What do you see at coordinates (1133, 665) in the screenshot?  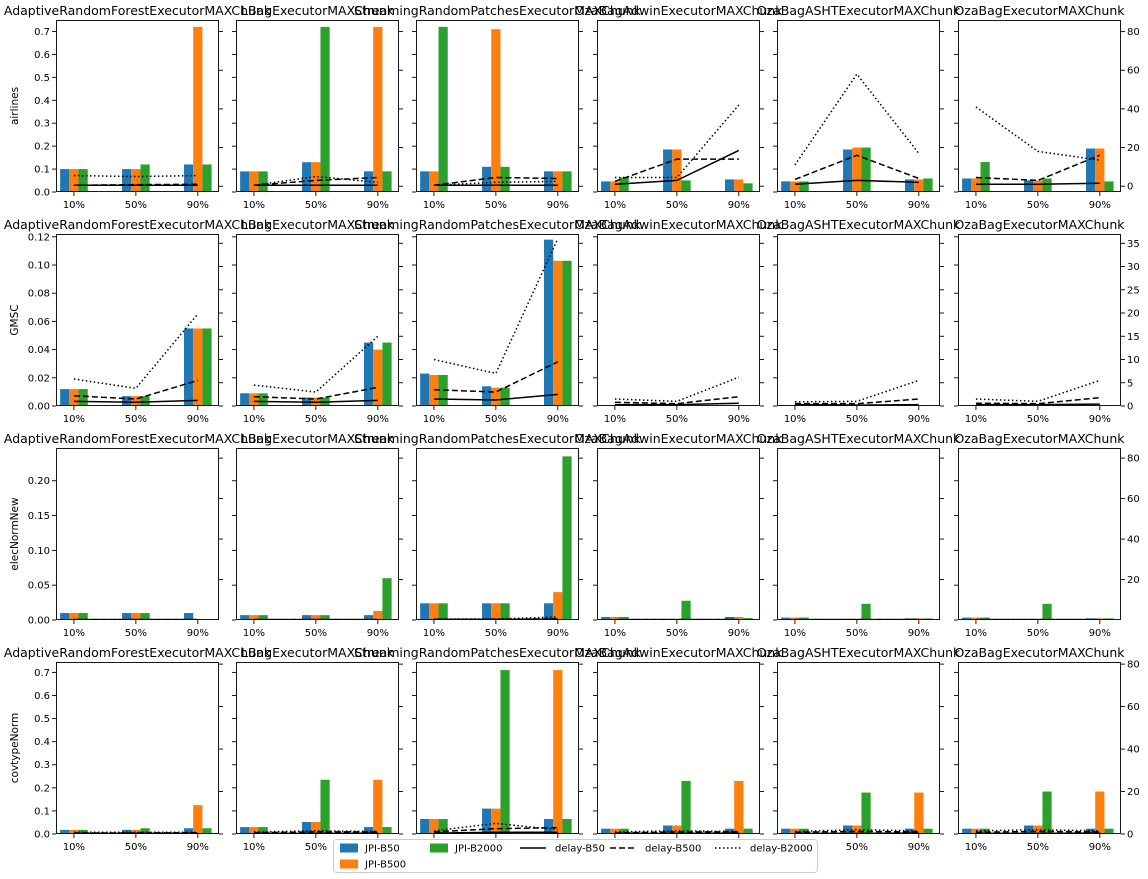 I see `y2-tick-label: 80` at bounding box center [1133, 665].